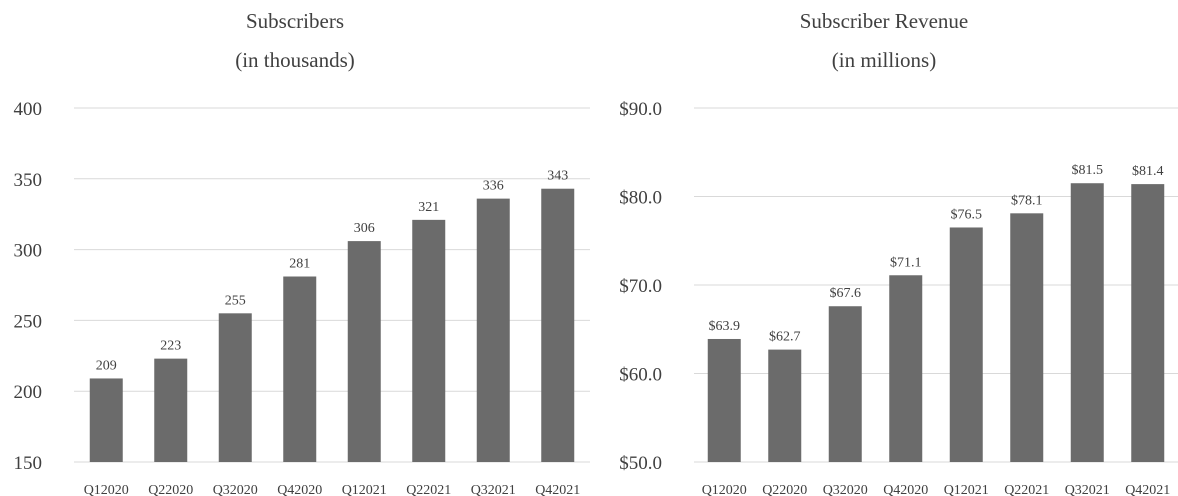  I want to click on revenue-data-label: $78.1, so click(1027, 200).